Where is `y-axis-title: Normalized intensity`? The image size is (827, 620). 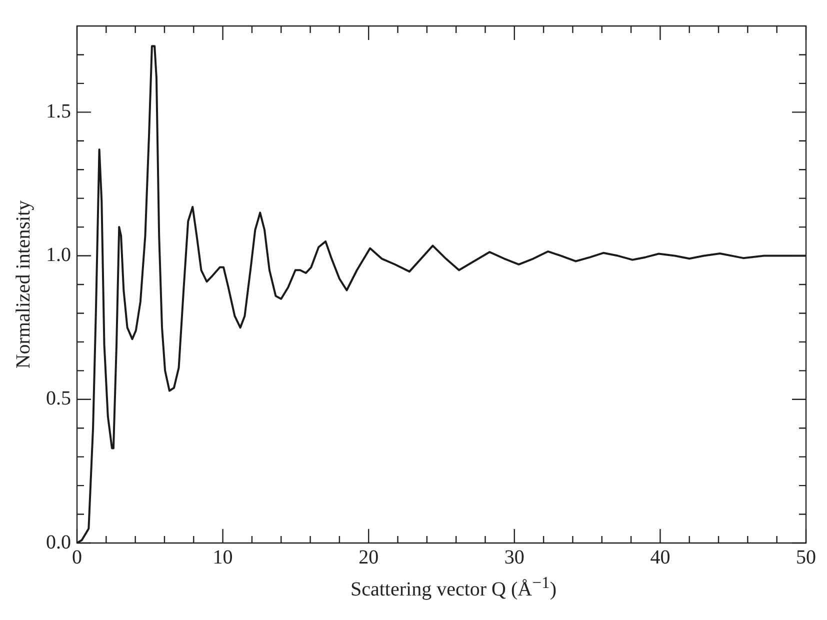
y-axis-title: Normalized intensity is located at coordinates (23, 284).